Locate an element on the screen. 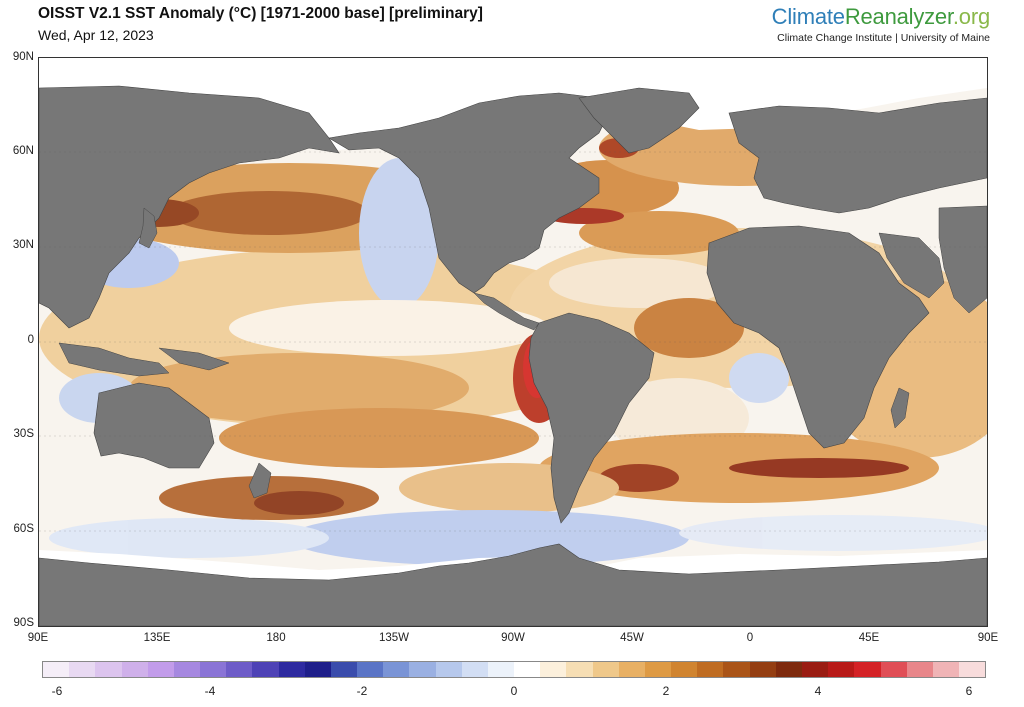 This screenshot has width=1024, height=707. colorbar-legend is located at coordinates (514, 669).